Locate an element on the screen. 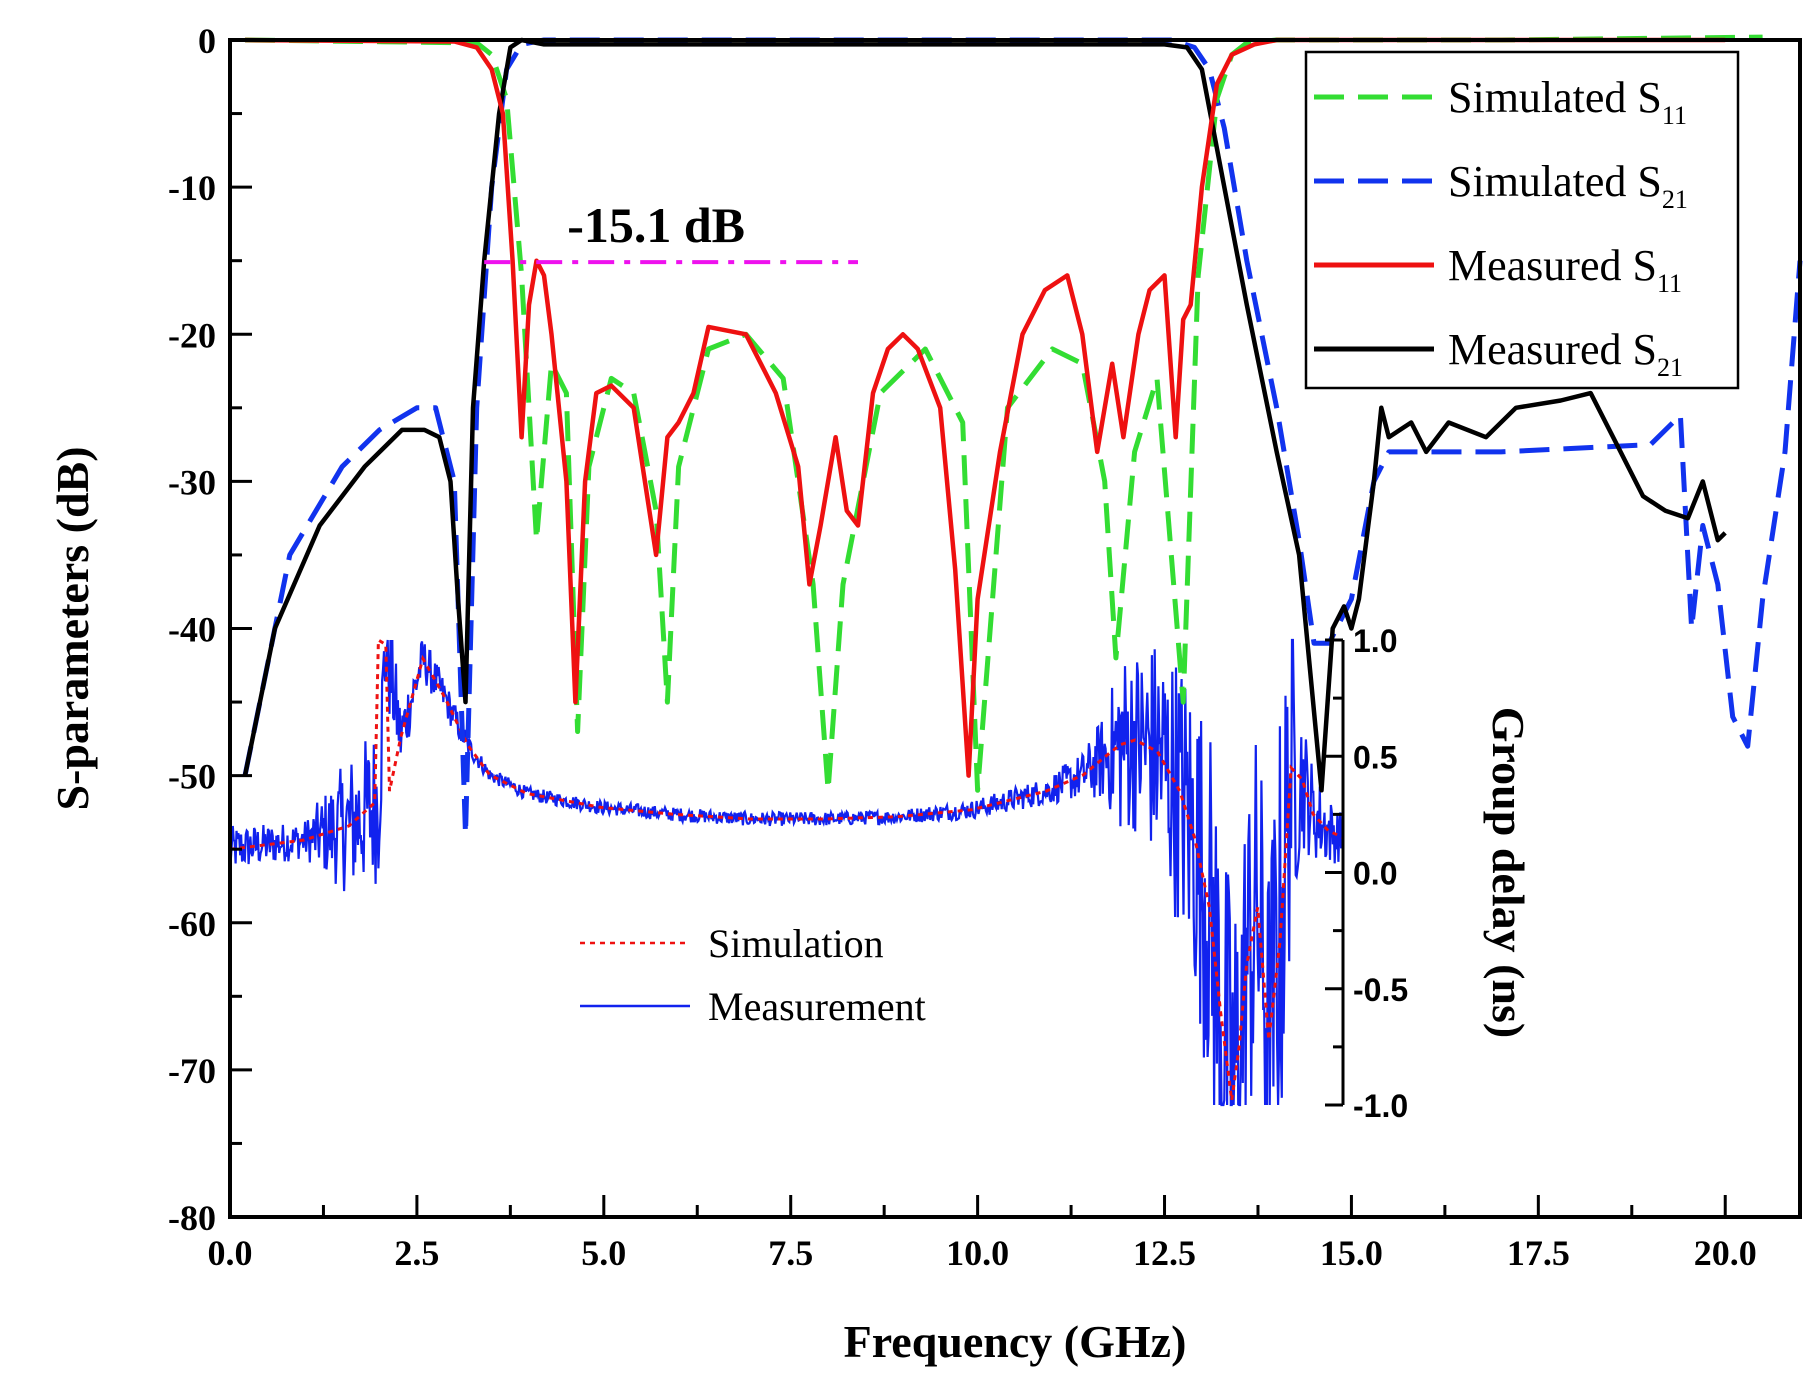  x-tick-label: 0.0 is located at coordinates (230, 1253).